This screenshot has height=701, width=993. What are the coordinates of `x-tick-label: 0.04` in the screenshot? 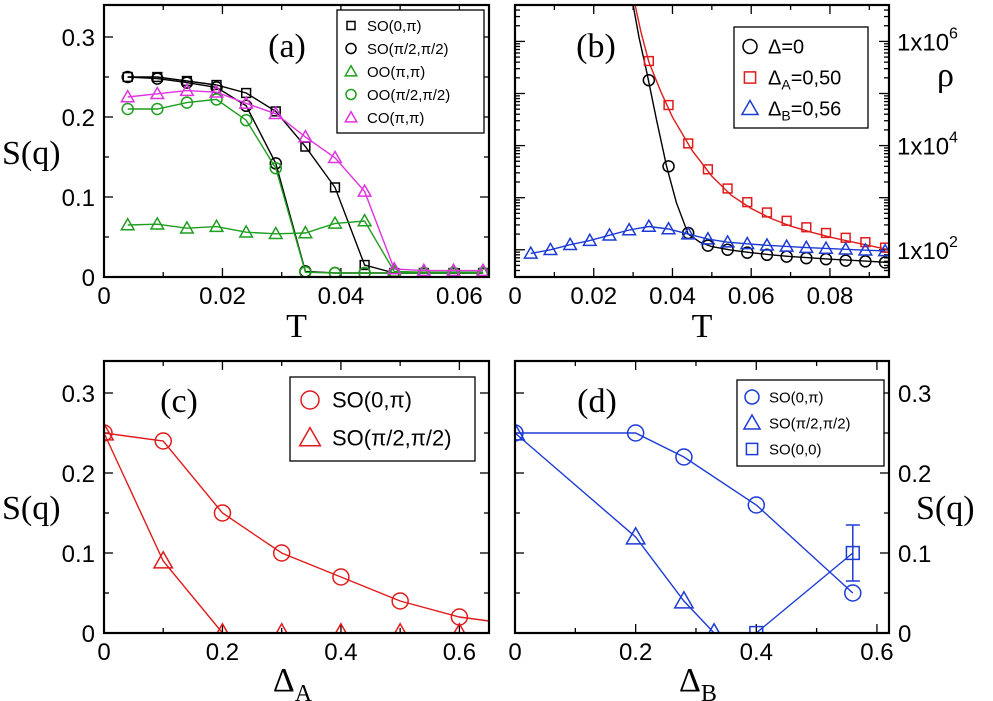 It's located at (672, 296).